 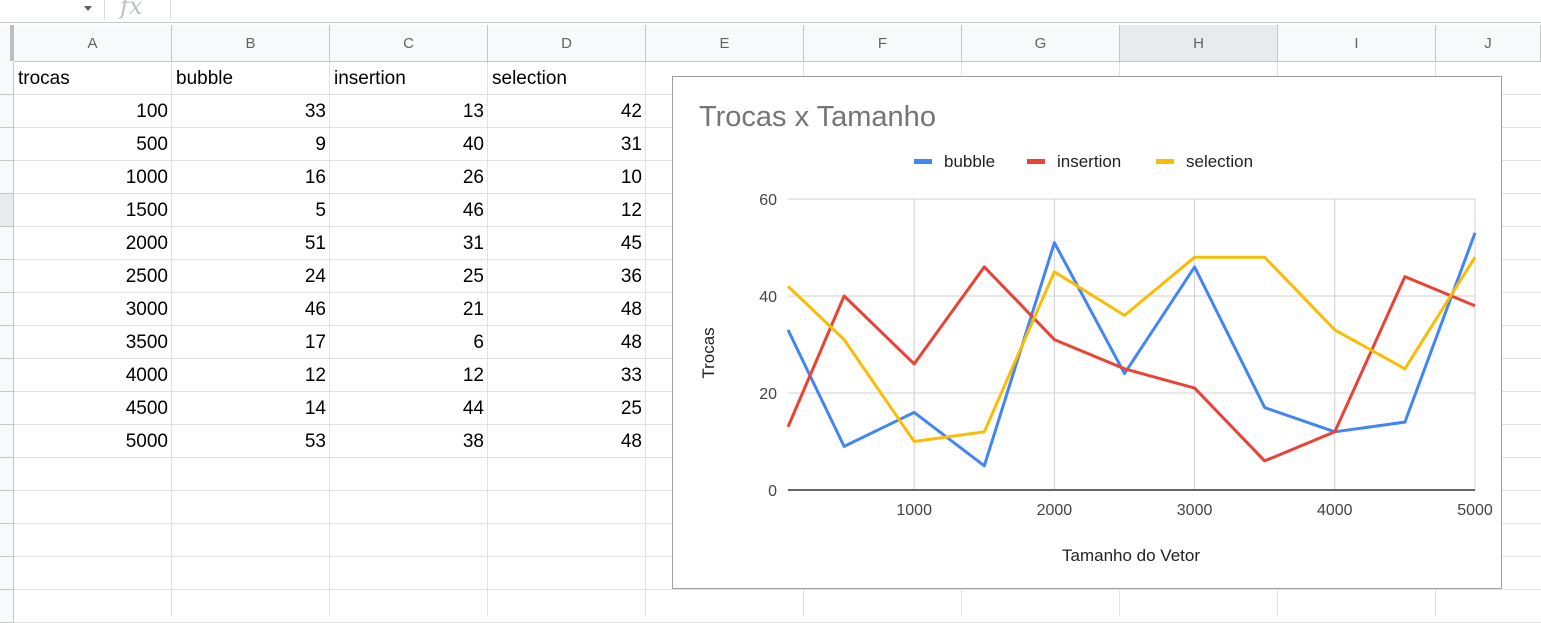 I want to click on column-header-d: D, so click(x=567, y=43).